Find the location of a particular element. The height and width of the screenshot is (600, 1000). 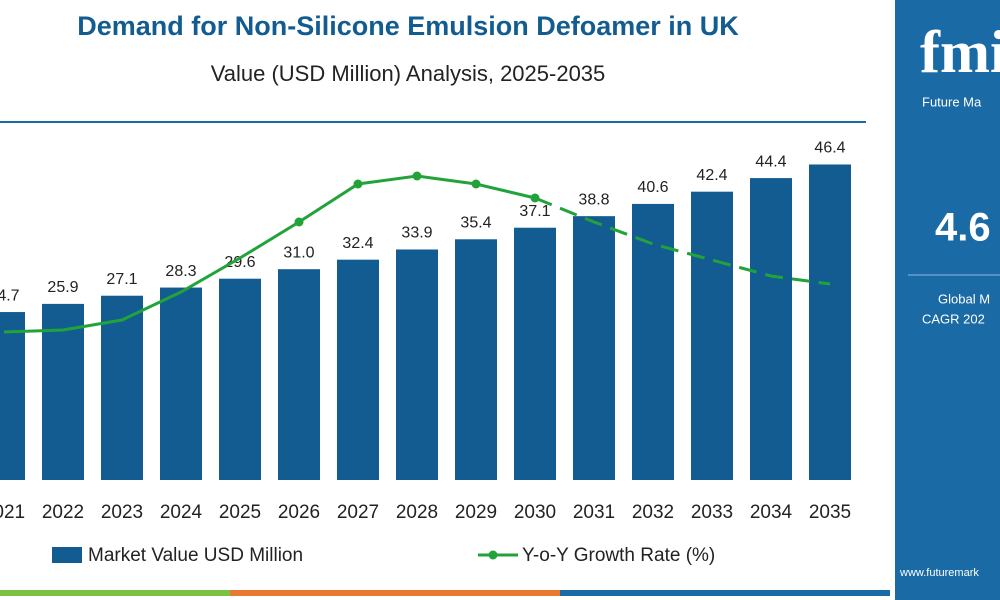

panel-url: www.futuremark is located at coordinates (939, 573).